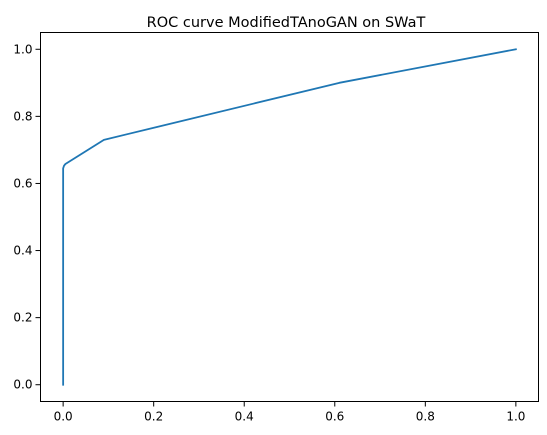  Describe the element at coordinates (515, 417) in the screenshot. I see `x-tick-label: 1.0` at that location.